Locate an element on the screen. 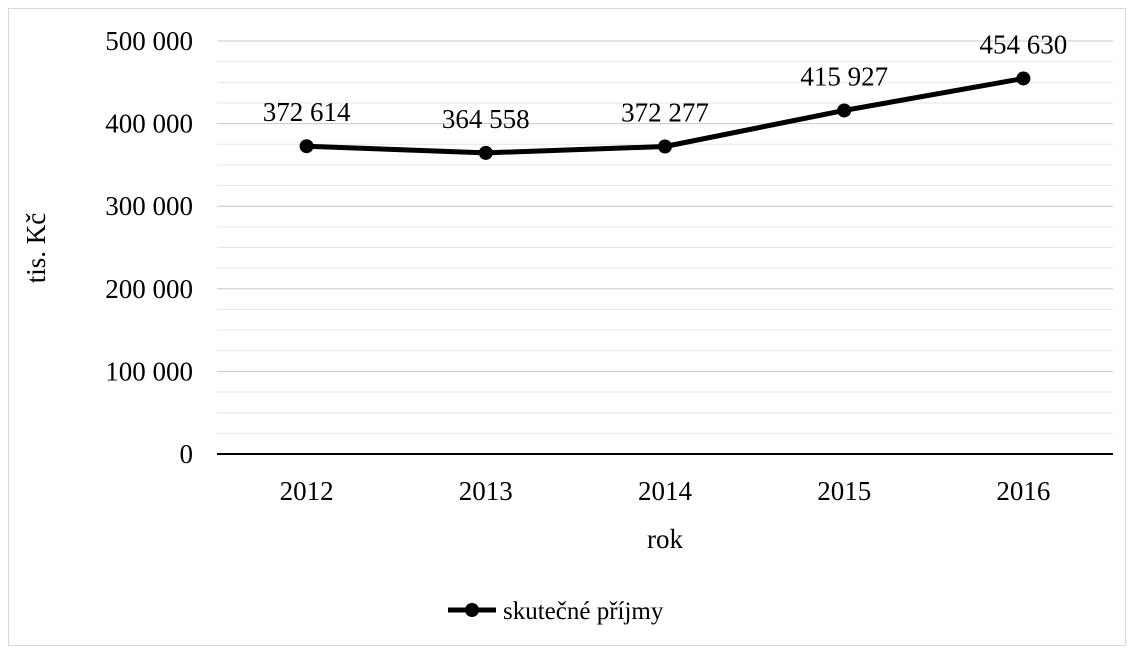 The image size is (1132, 652). data-label: 415 927 is located at coordinates (844, 76).